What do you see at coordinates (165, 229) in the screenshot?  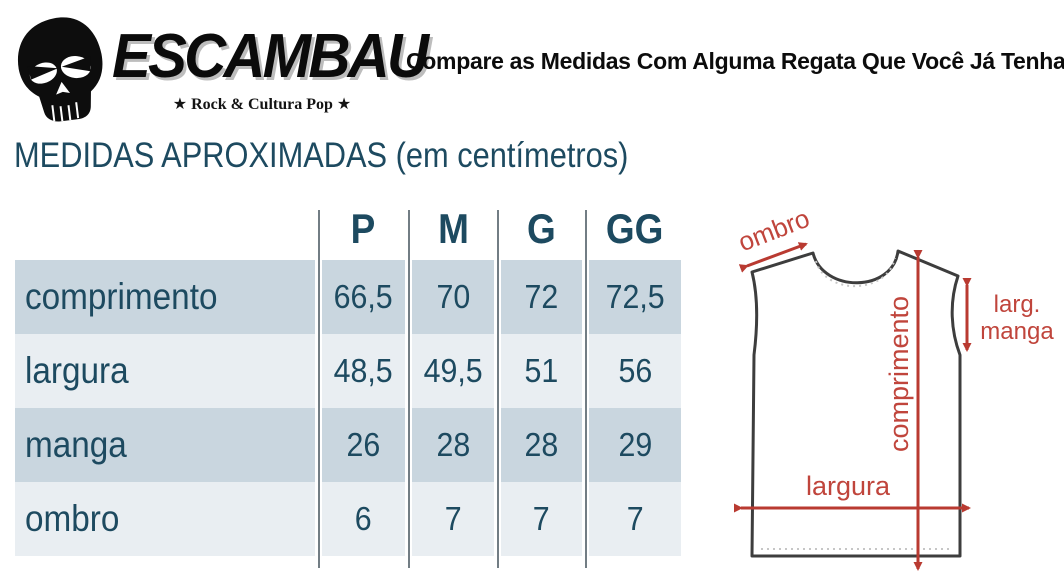 I see `header-empty-cell` at bounding box center [165, 229].